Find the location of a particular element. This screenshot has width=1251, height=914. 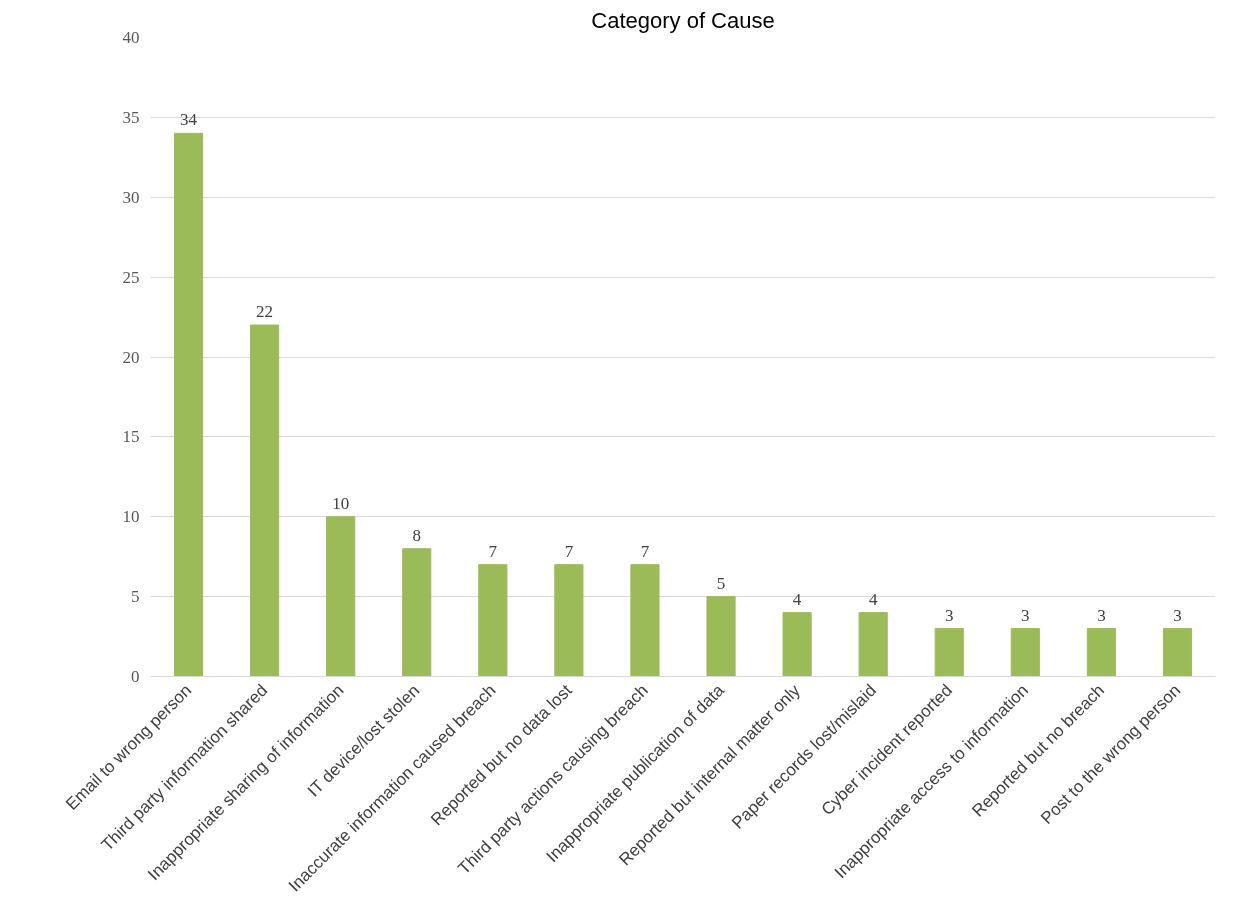

data-label: 22 is located at coordinates (265, 312).